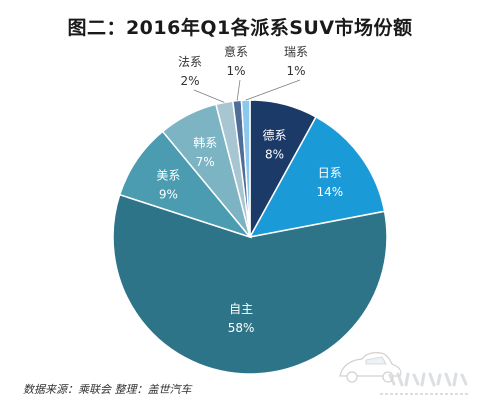  What do you see at coordinates (190, 62) in the screenshot?
I see `slice-label-name: 法系` at bounding box center [190, 62].